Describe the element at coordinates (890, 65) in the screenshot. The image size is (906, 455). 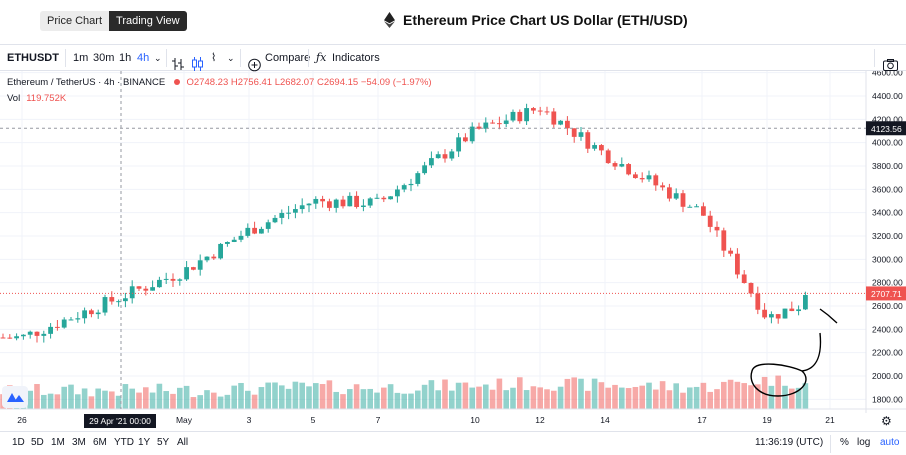
I see `camera-icon` at that location.